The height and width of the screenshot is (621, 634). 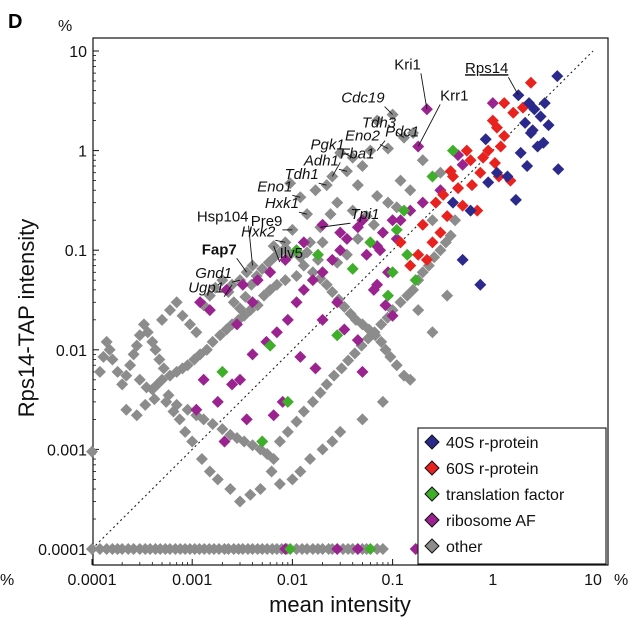 What do you see at coordinates (92, 580) in the screenshot?
I see `x-tick-label: 0.0001` at bounding box center [92, 580].